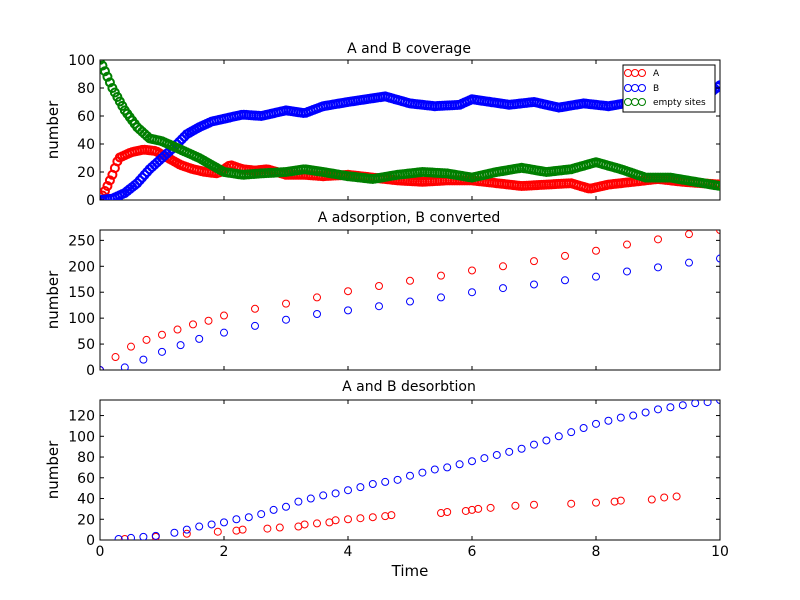 The height and width of the screenshot is (600, 800). I want to click on panel-coverage-ylabel: number, so click(53, 129).